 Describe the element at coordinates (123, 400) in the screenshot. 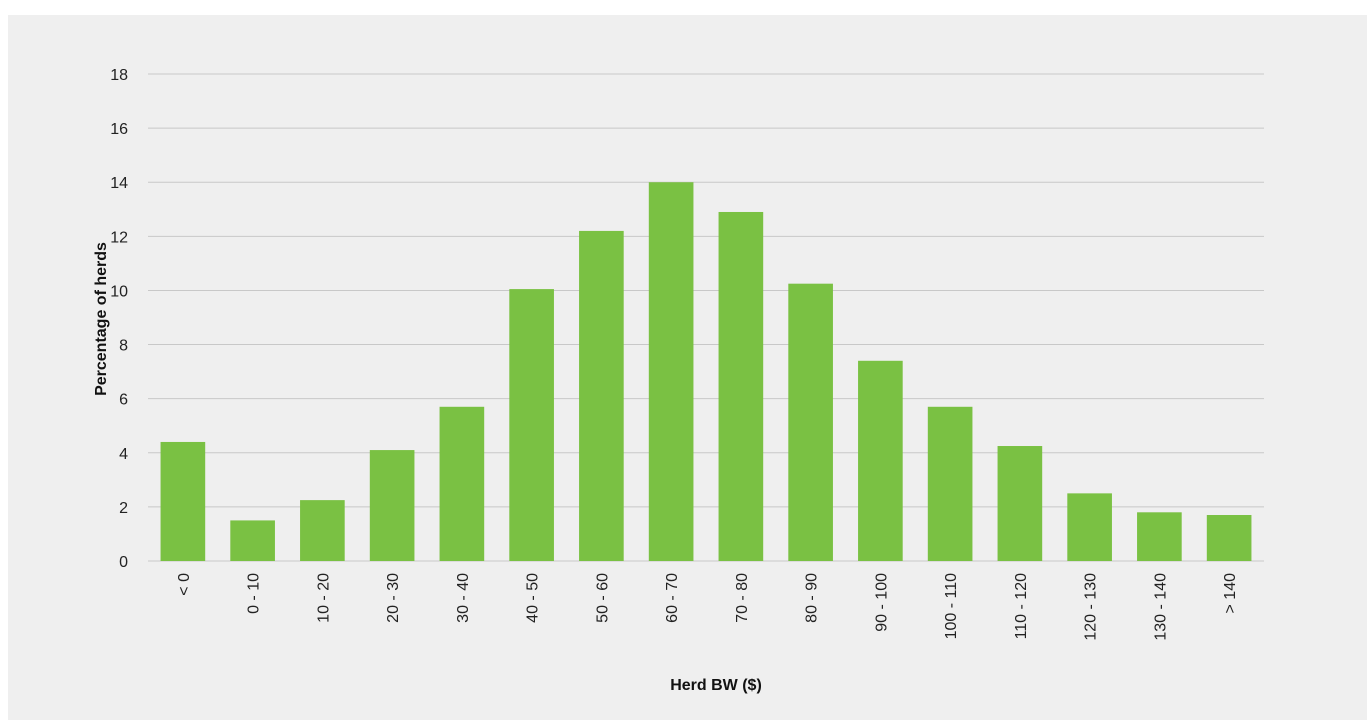

I see `y-tick-label: 6` at that location.